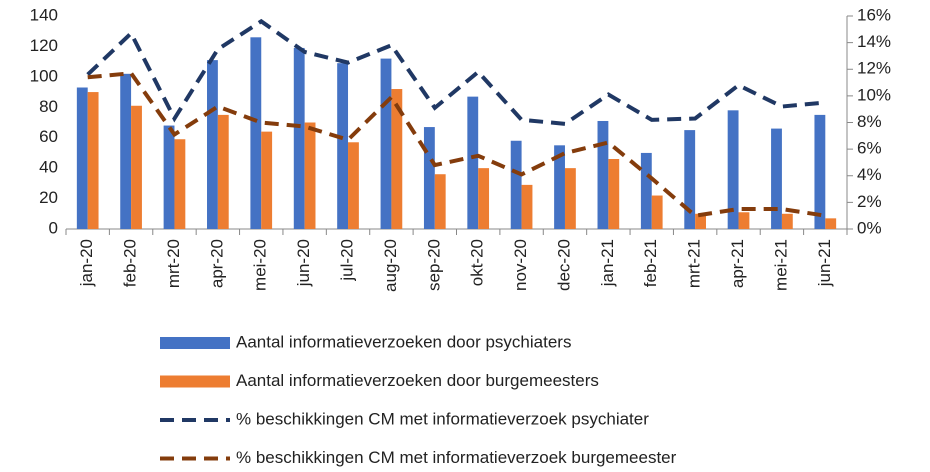 Image resolution: width=930 pixels, height=472 pixels. Describe the element at coordinates (53, 227) in the screenshot. I see `y-tick-label: 0` at that location.